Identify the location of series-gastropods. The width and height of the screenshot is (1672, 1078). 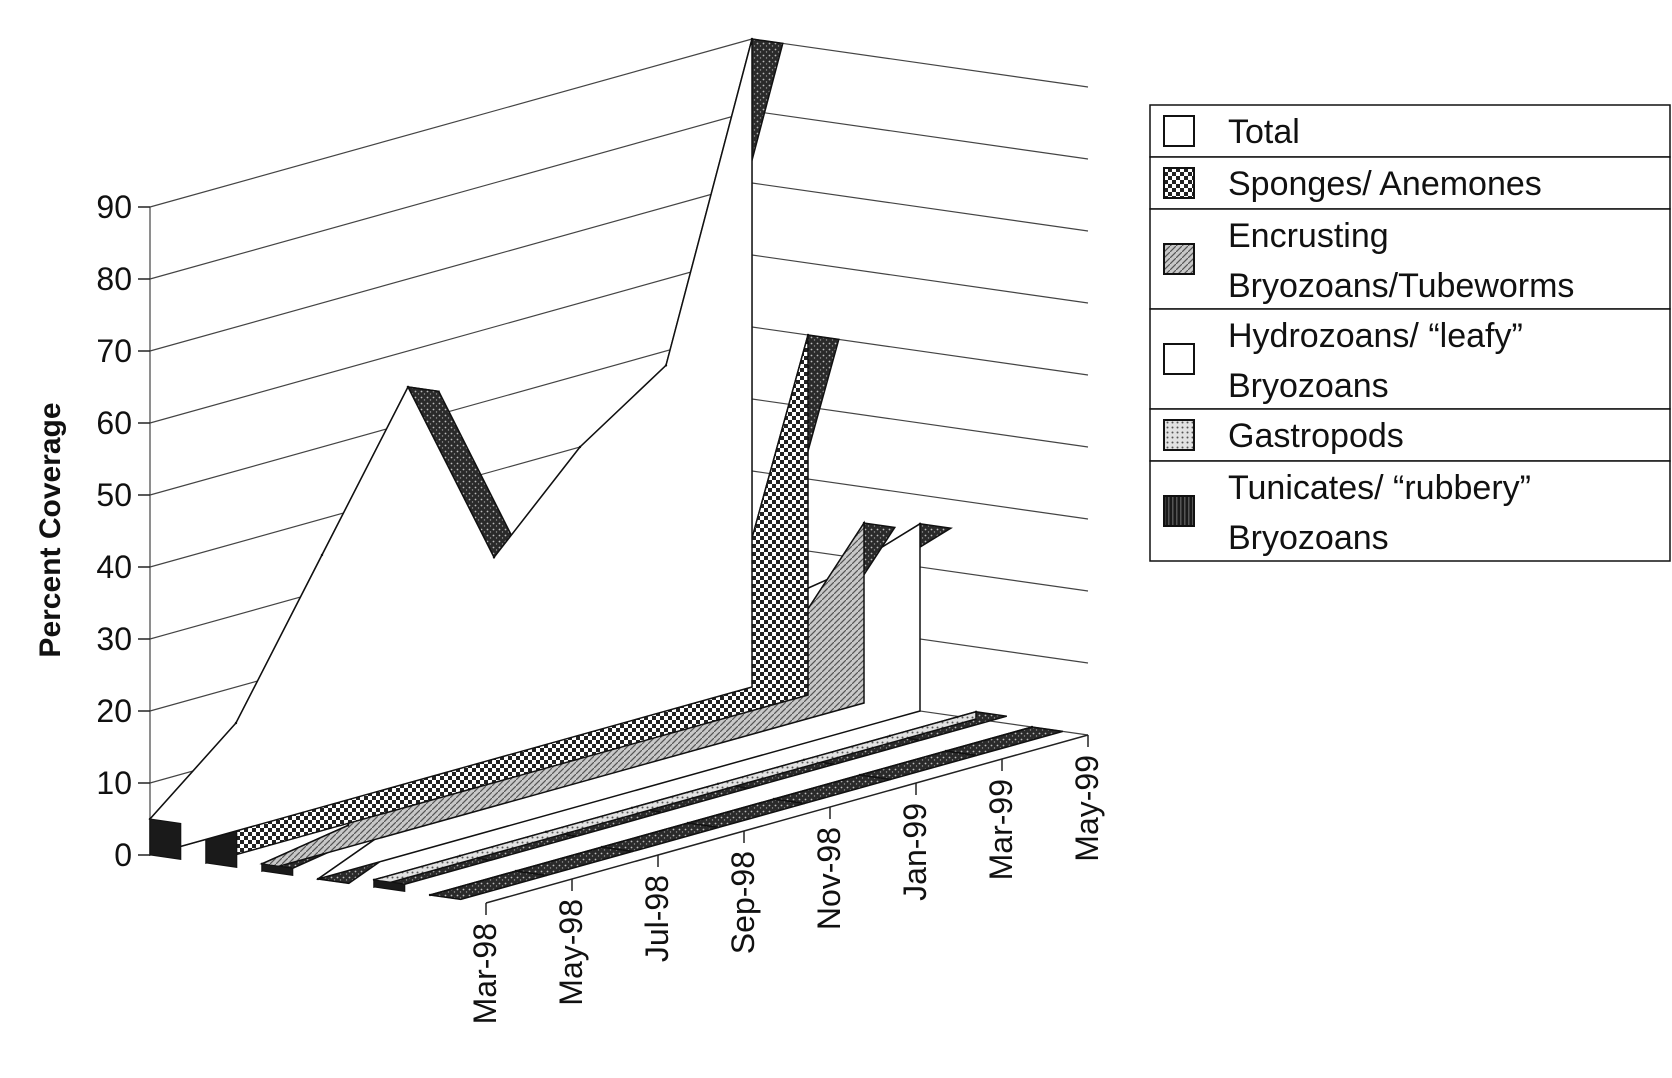
(690, 801).